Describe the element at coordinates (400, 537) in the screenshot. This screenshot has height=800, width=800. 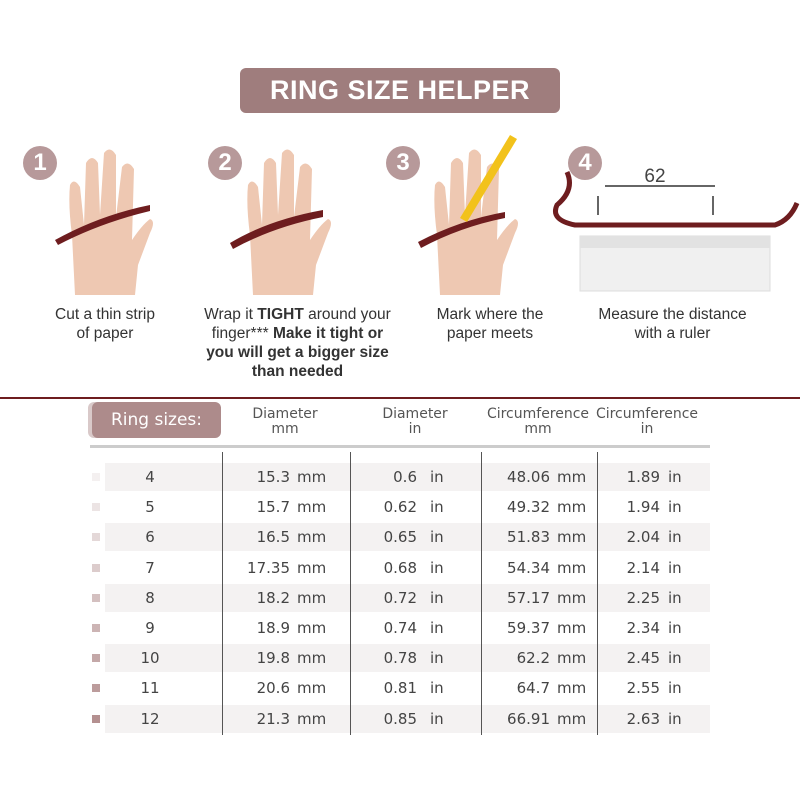
I see `table-row: 6 16.5 mm 0.65 in 51.83 mm 2.04 in` at that location.